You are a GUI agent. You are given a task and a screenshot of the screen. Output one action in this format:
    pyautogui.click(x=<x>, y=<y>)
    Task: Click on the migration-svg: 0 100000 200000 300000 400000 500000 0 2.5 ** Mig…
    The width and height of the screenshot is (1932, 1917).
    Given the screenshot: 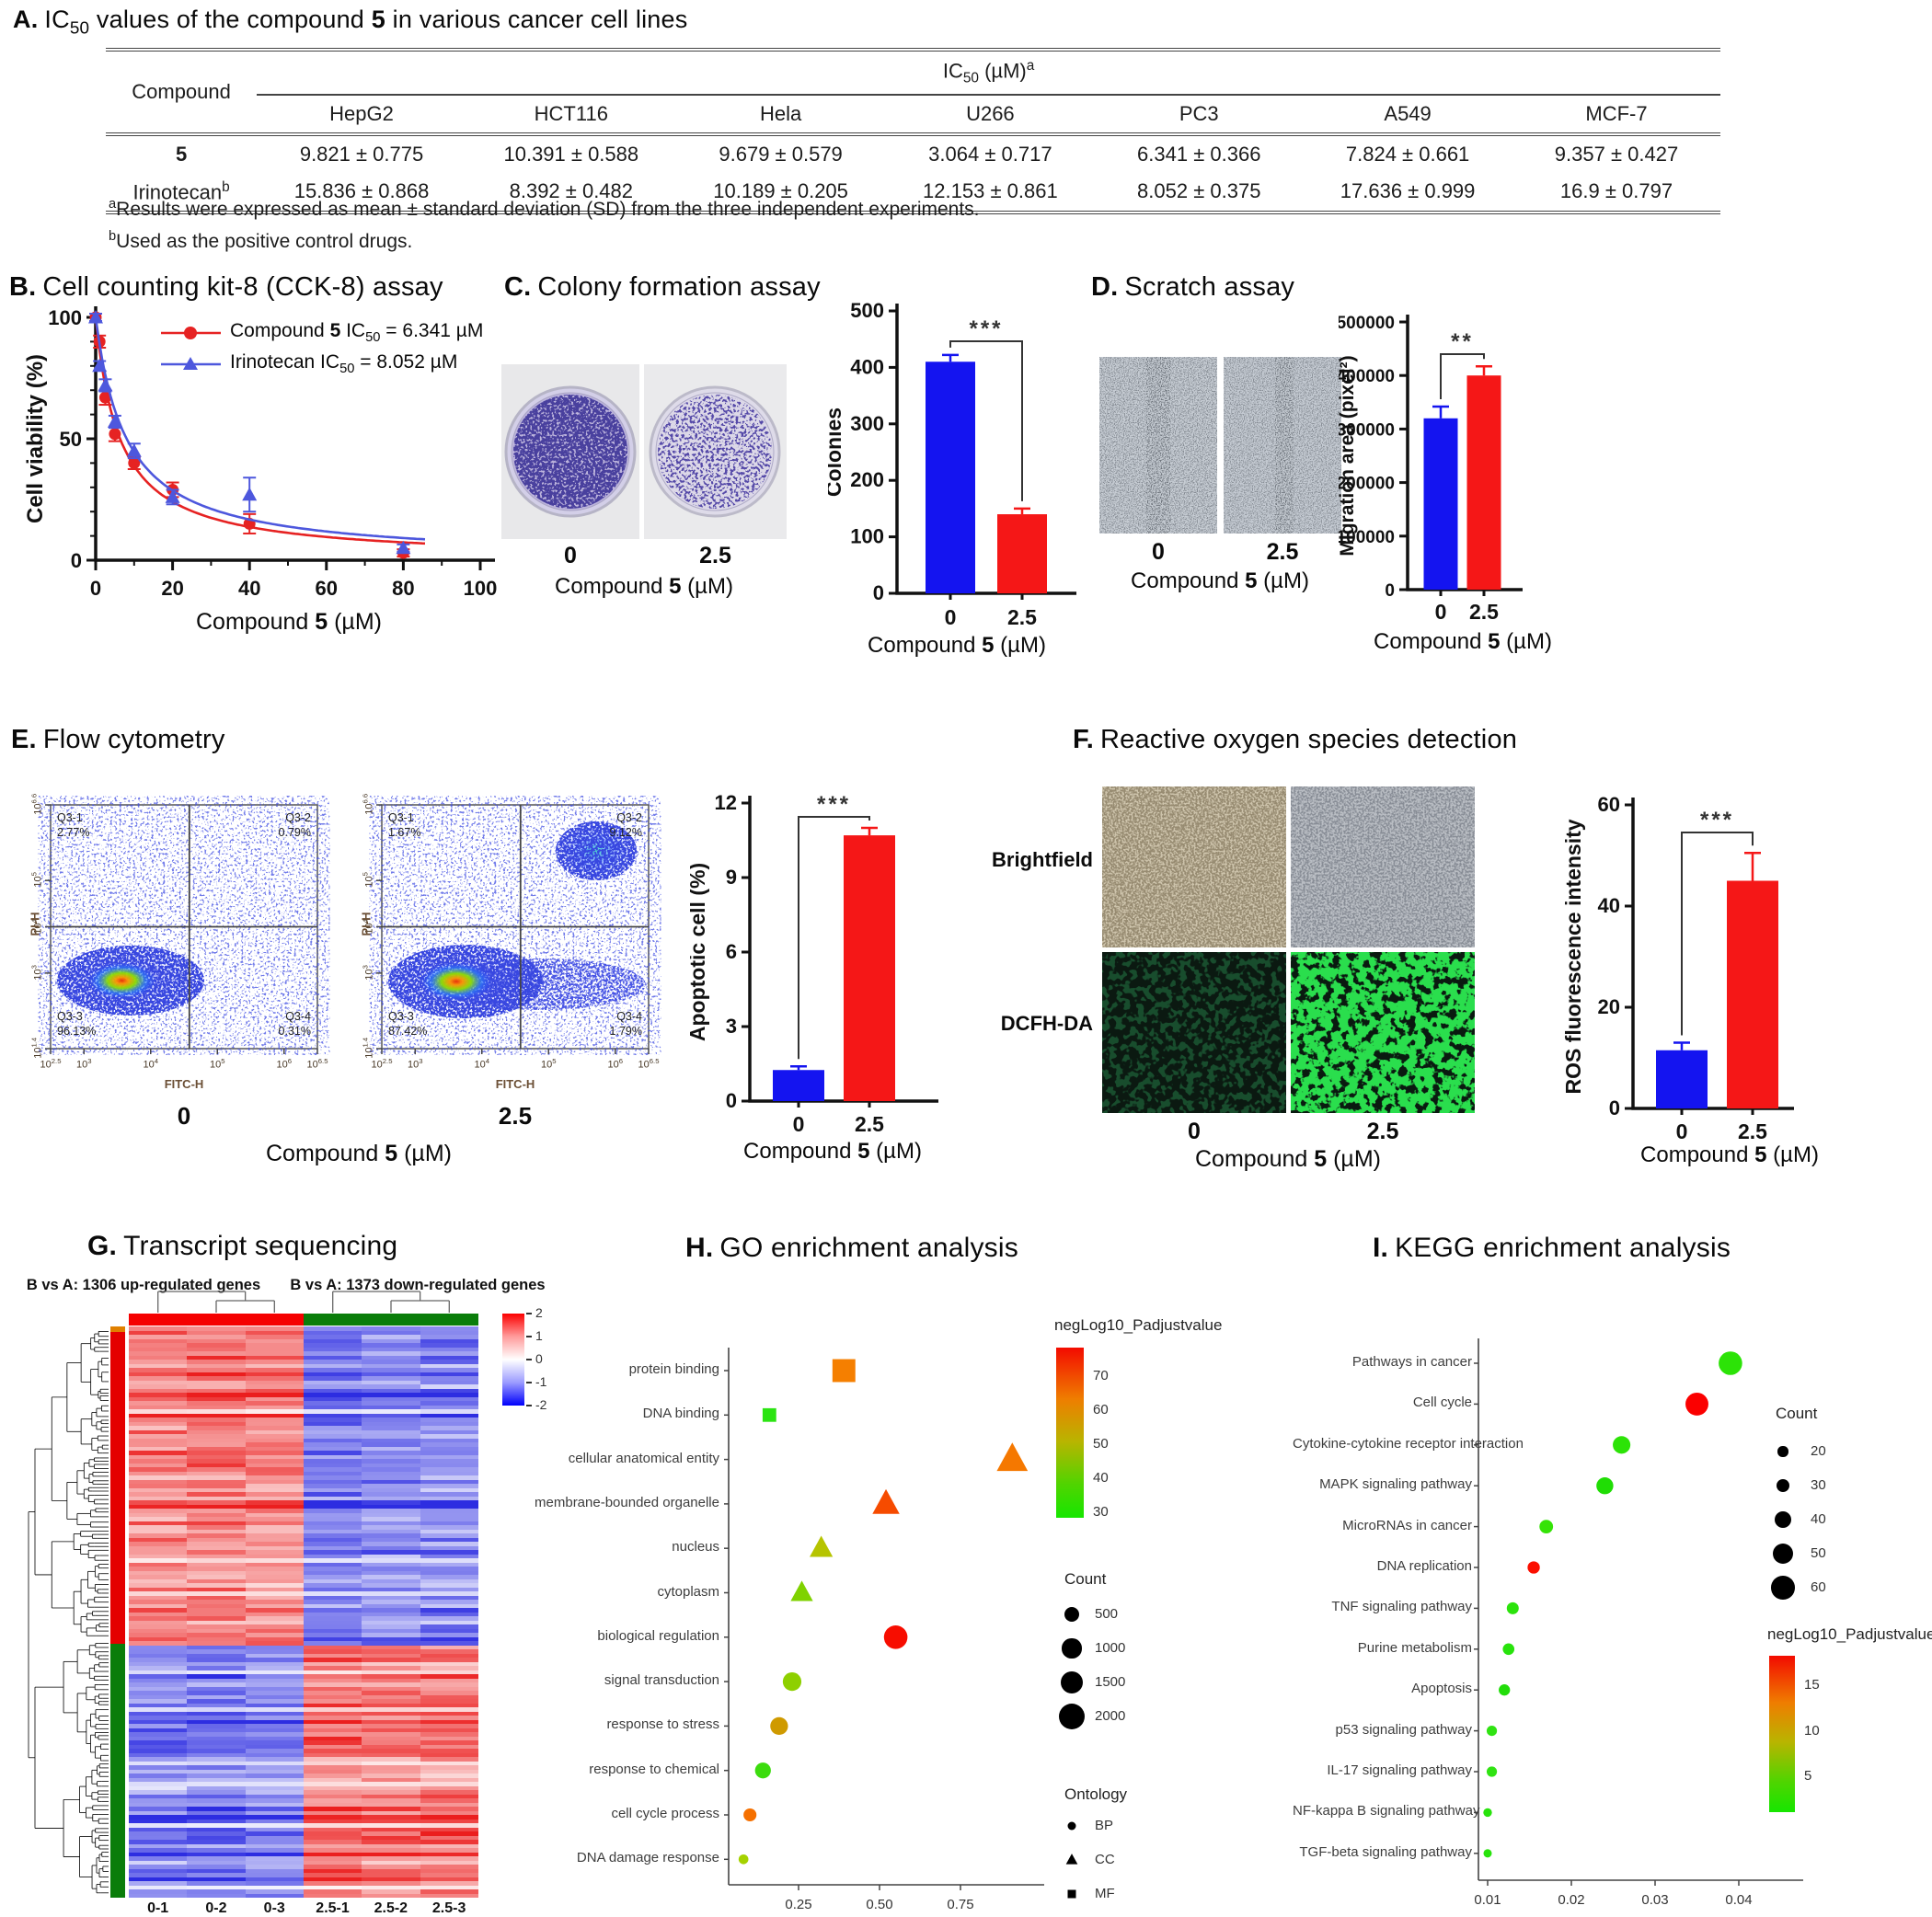 What is the action you would take?
    pyautogui.click(x=1430, y=469)
    